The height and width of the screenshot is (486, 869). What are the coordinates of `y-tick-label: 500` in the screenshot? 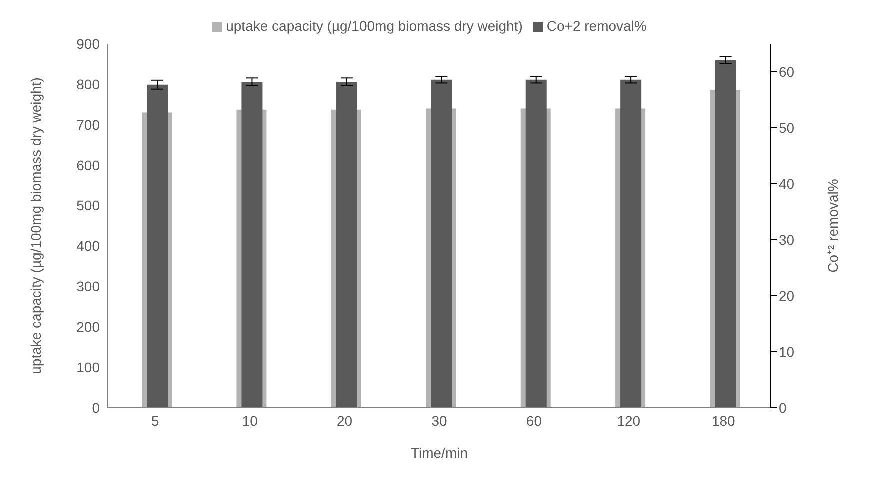 It's located at (88, 206).